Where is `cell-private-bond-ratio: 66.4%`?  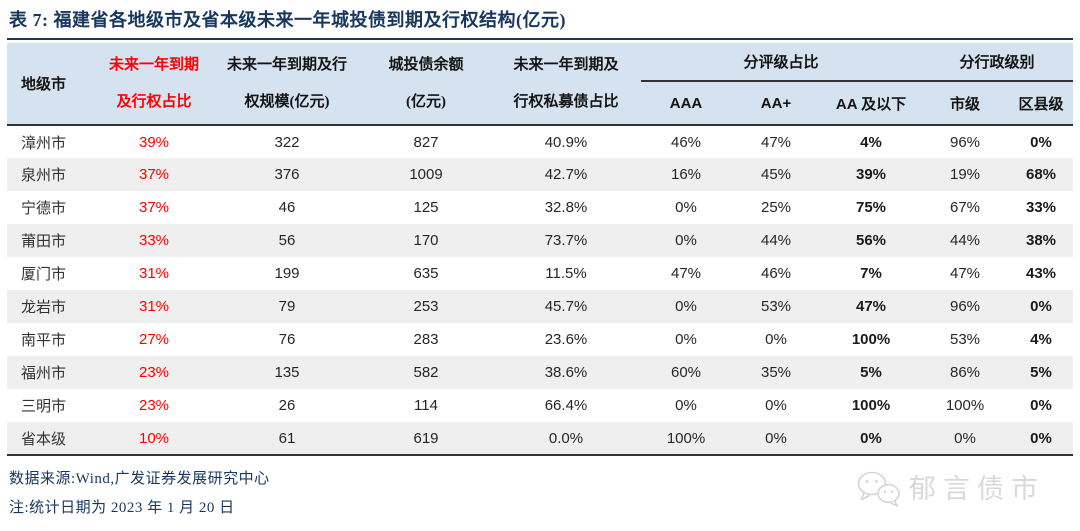
cell-private-bond-ratio: 66.4% is located at coordinates (566, 405).